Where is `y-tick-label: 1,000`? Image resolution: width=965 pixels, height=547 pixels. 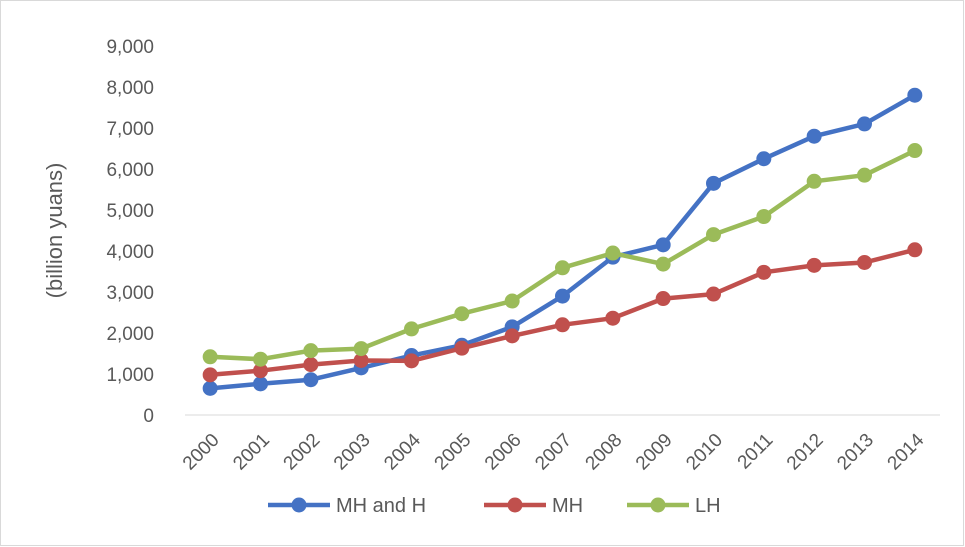 y-tick-label: 1,000 is located at coordinates (130, 375).